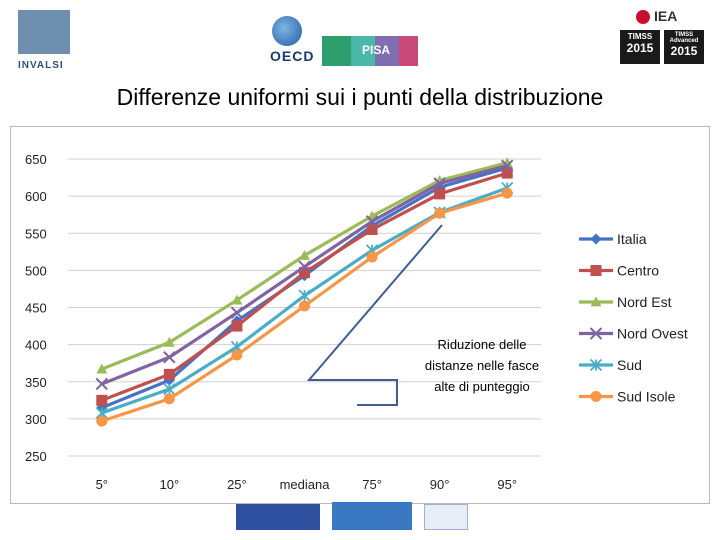 The width and height of the screenshot is (720, 540). What do you see at coordinates (640, 36) in the screenshot?
I see `timss-logo-top: TIMSS` at bounding box center [640, 36].